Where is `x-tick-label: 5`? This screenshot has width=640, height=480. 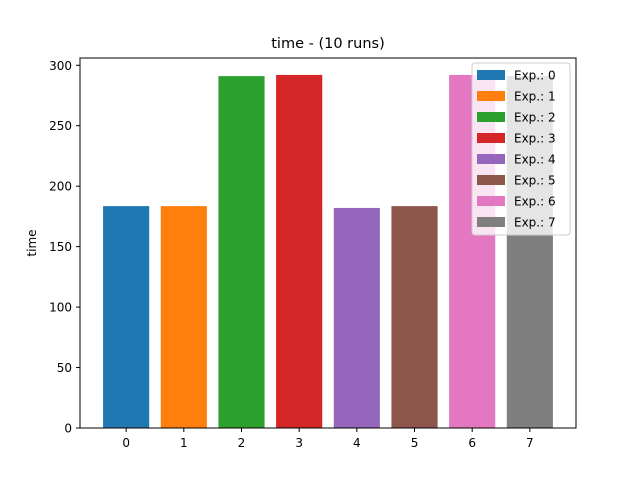
x-tick-label: 5 is located at coordinates (415, 443).